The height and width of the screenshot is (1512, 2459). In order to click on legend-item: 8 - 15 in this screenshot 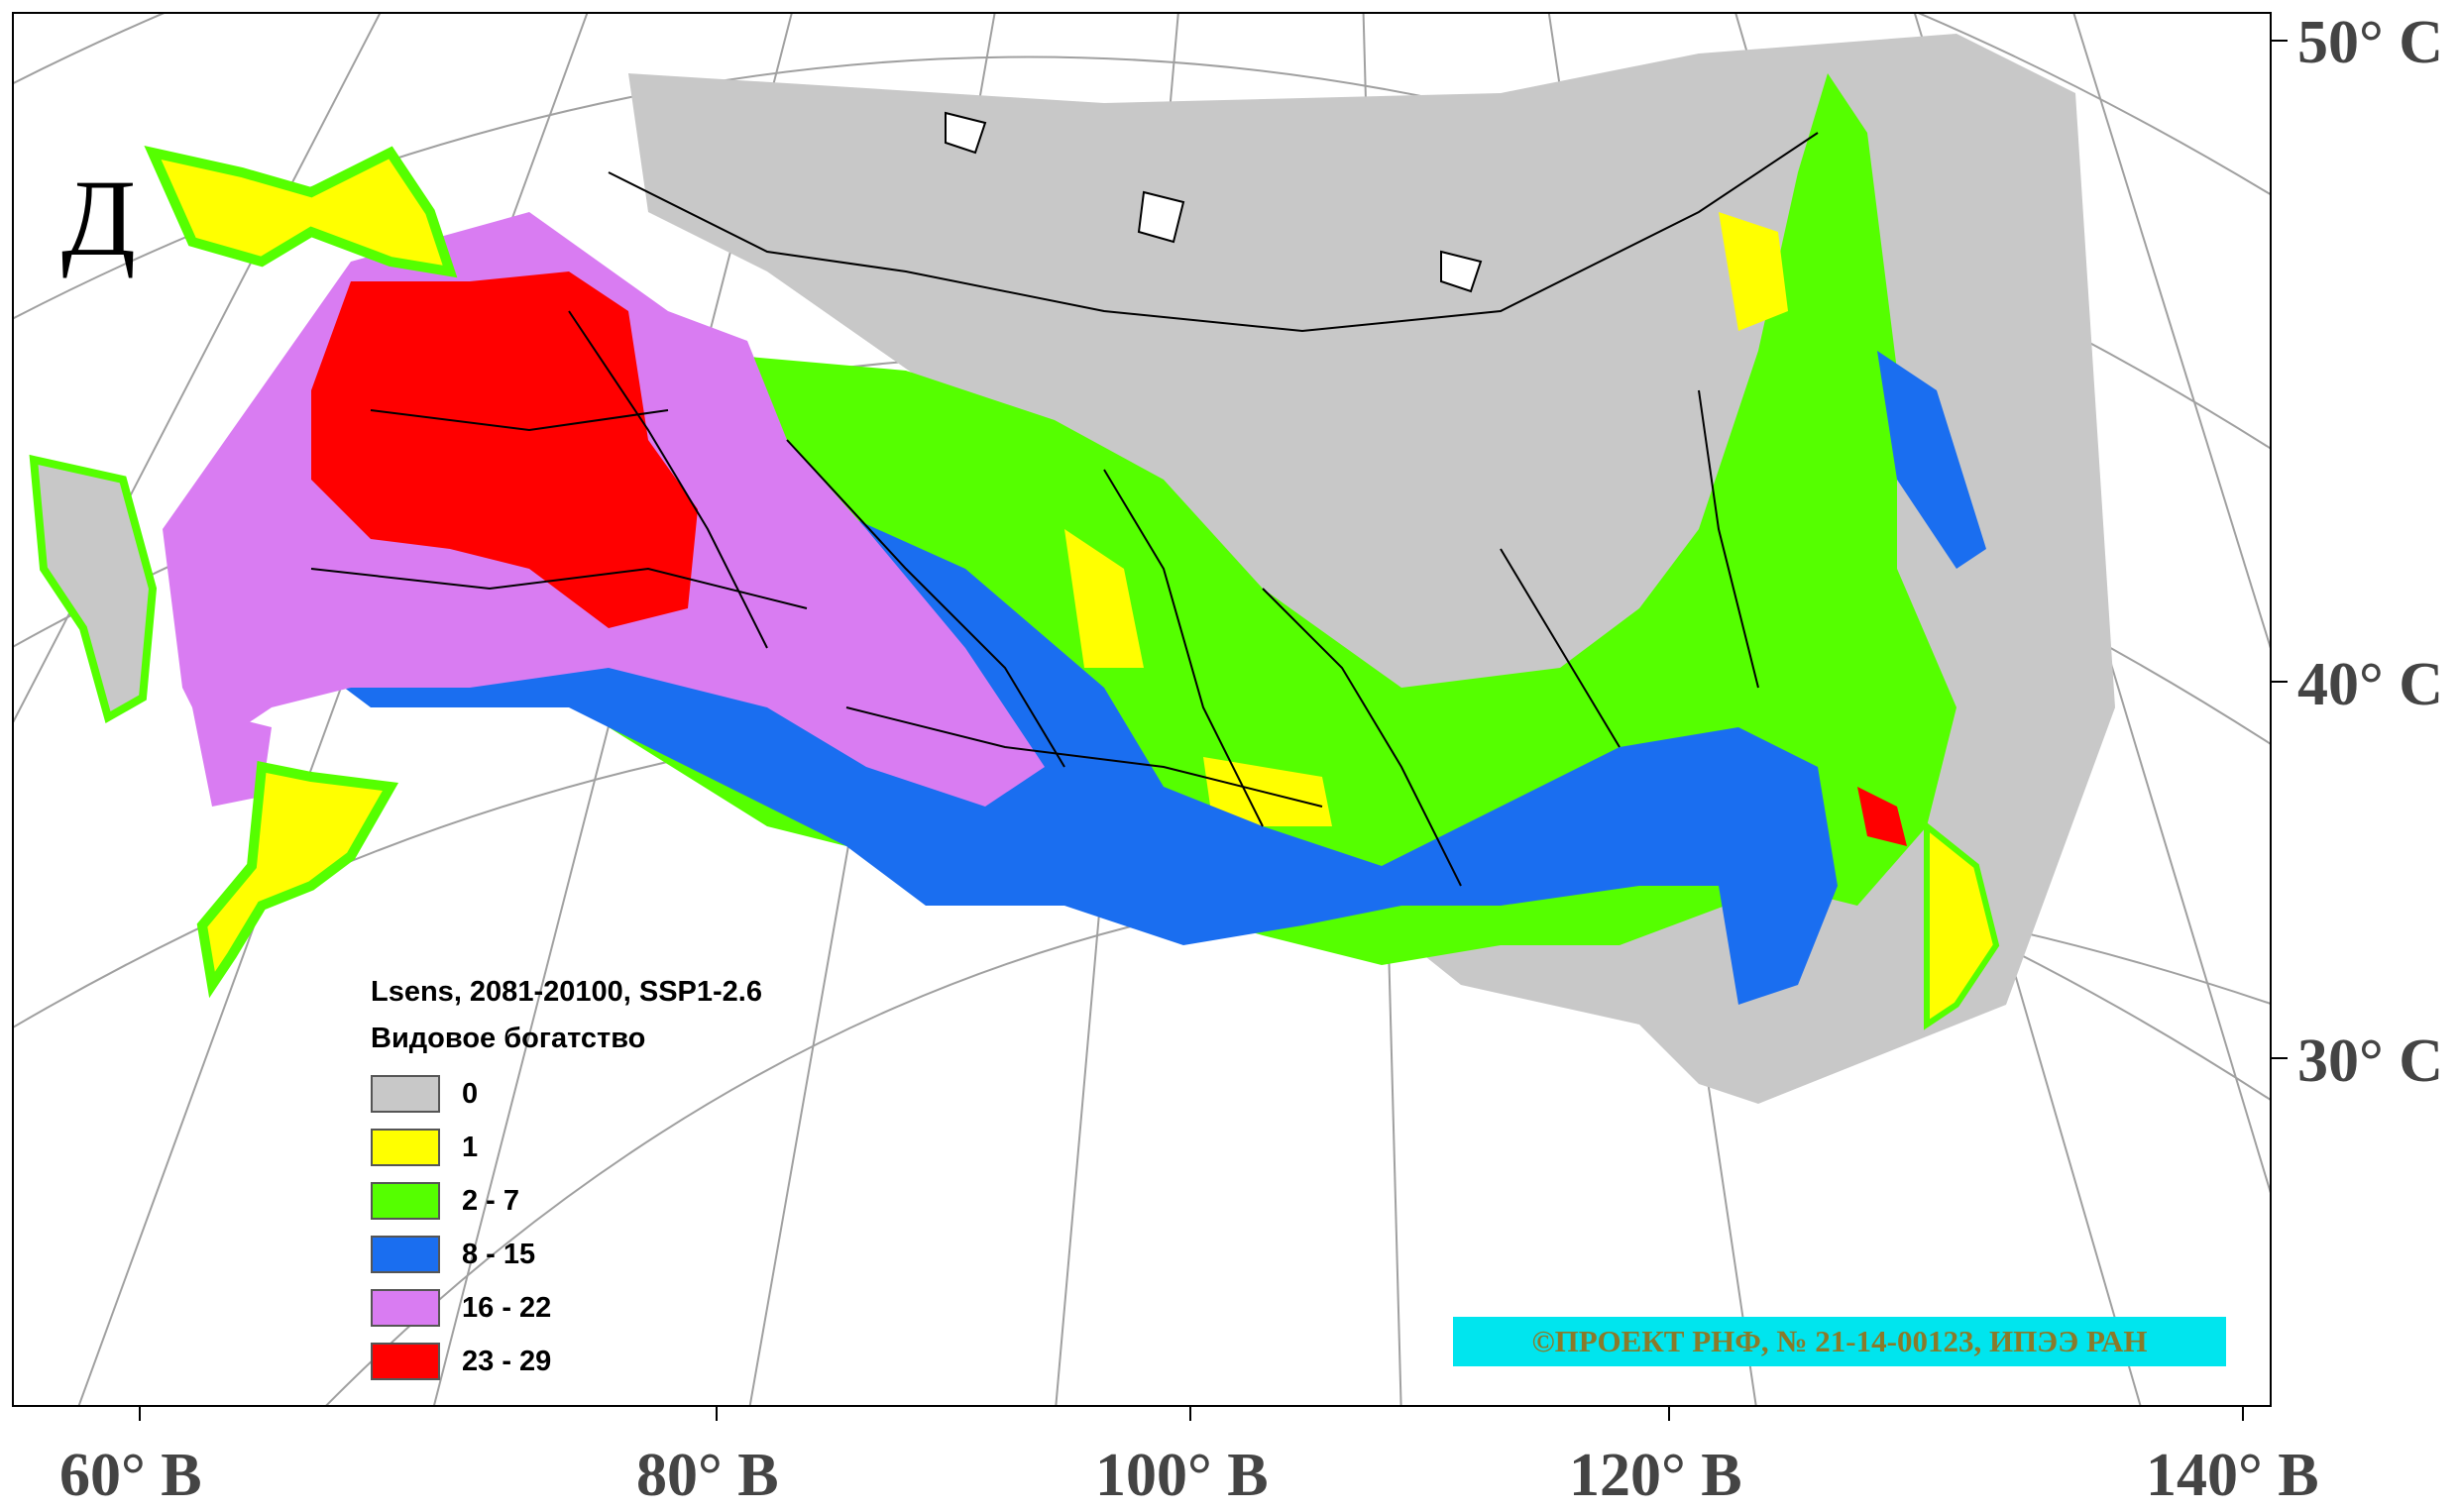, I will do `click(567, 1255)`.